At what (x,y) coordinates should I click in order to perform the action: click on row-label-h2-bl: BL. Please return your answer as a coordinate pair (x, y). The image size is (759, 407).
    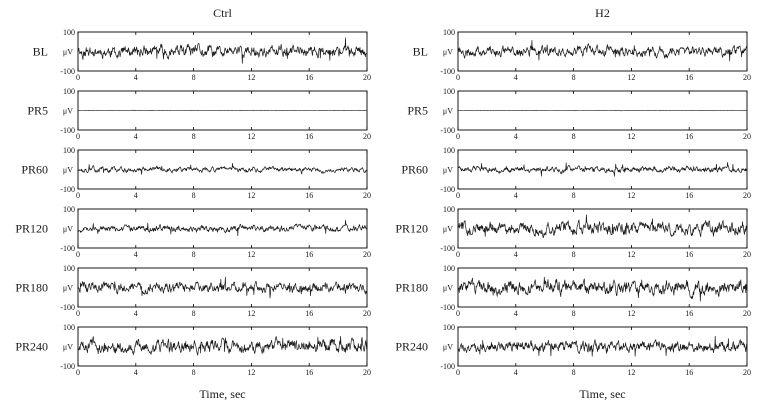
    Looking at the image, I should click on (420, 52).